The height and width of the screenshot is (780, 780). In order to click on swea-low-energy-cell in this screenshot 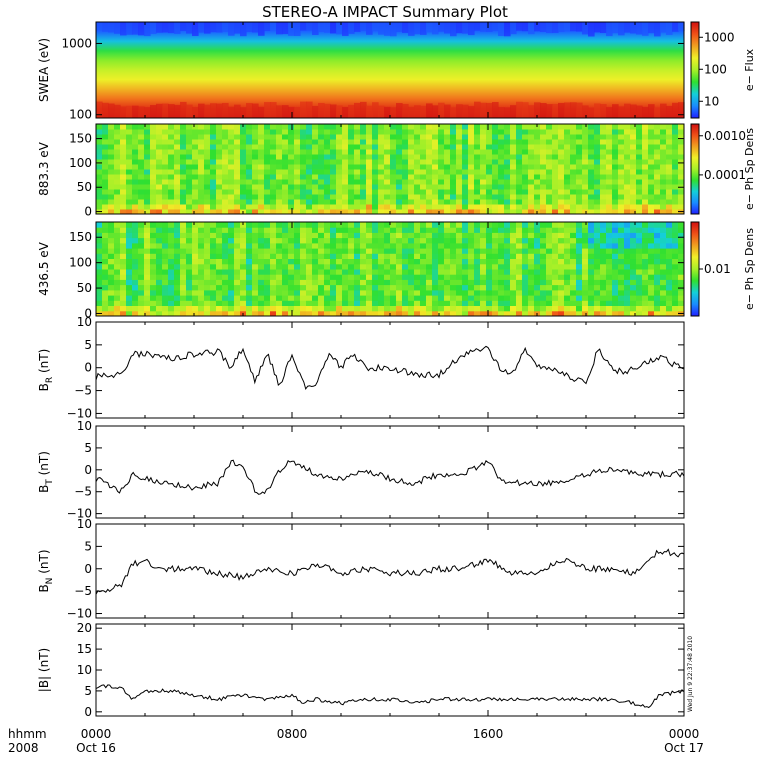, I will do `click(621, 112)`.